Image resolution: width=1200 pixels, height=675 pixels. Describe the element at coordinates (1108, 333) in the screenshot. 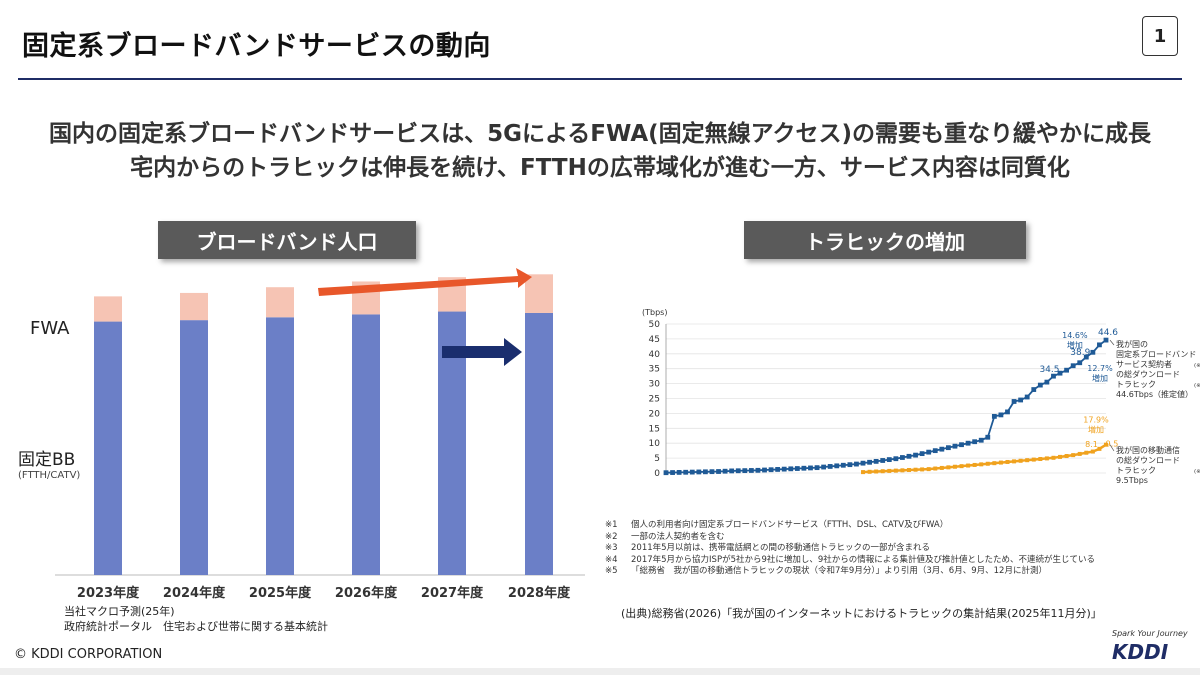

I see `data-label: 44.6` at that location.